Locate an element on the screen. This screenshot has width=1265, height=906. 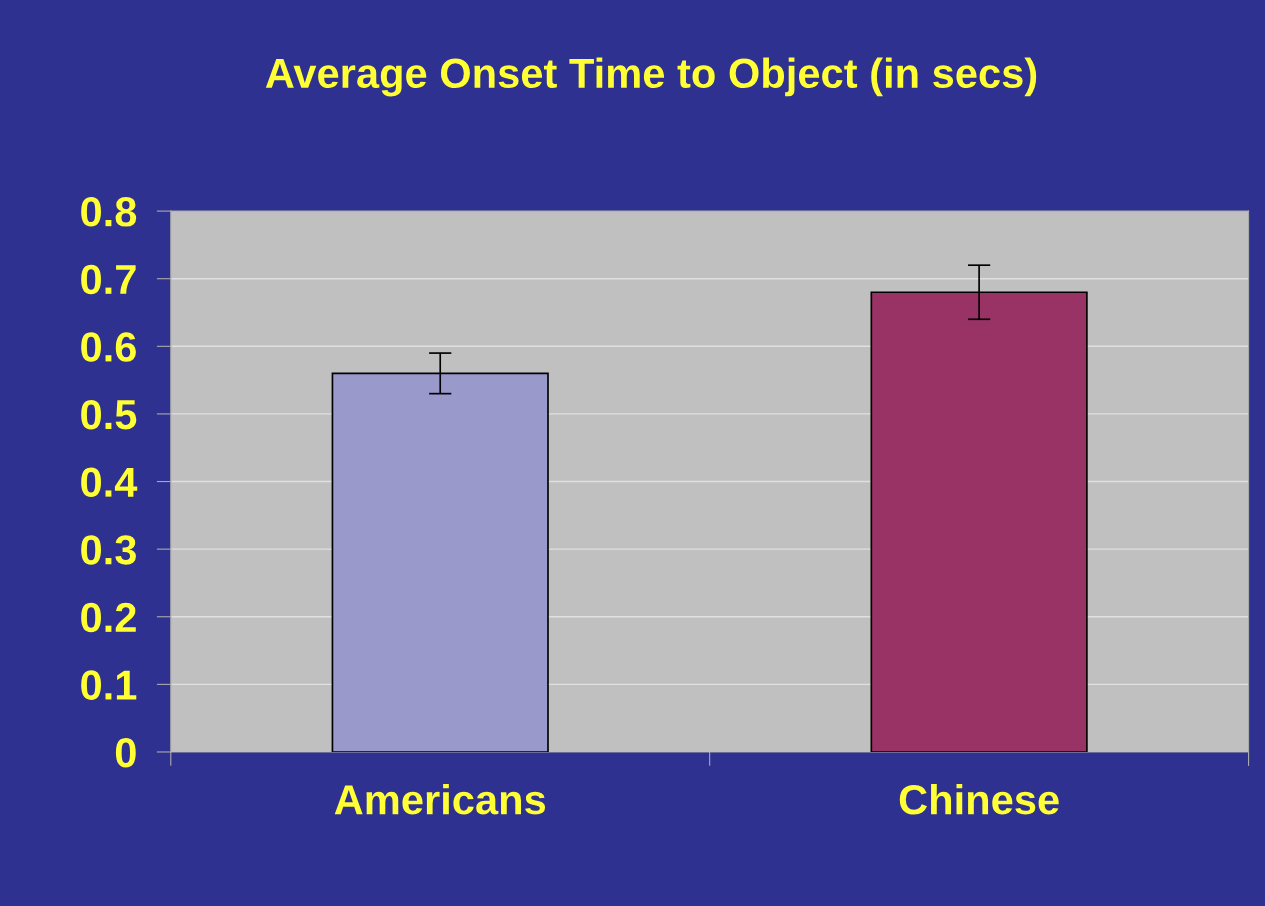
y-tick-label: 0.3 is located at coordinates (108, 550).